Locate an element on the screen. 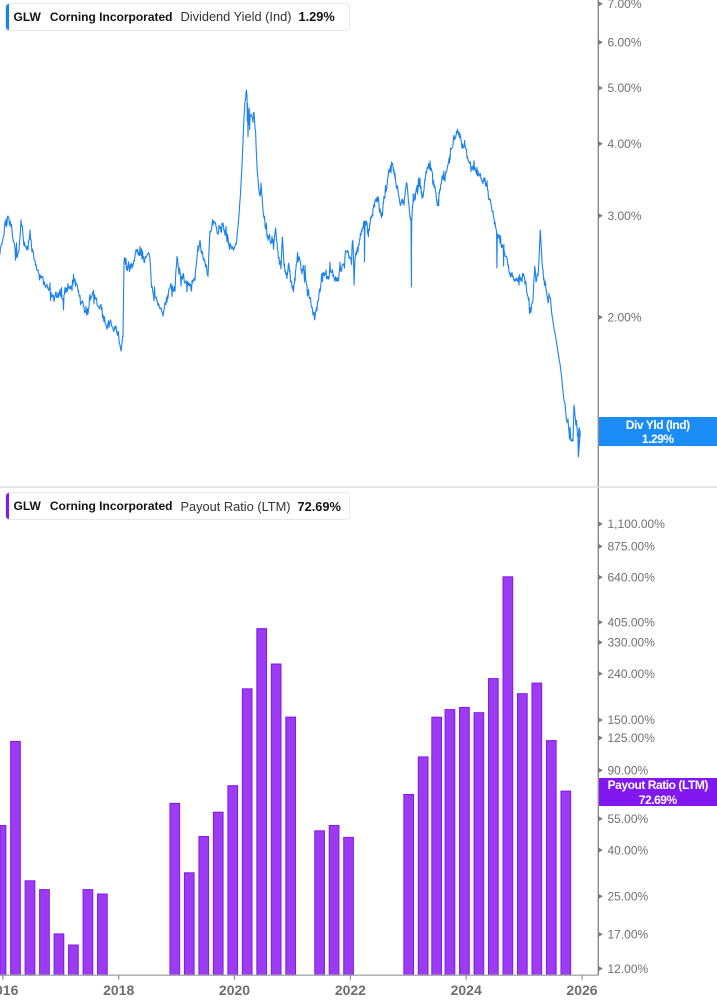 Image resolution: width=717 pixels, height=1005 pixels. svg-text: 2022 is located at coordinates (350, 990).